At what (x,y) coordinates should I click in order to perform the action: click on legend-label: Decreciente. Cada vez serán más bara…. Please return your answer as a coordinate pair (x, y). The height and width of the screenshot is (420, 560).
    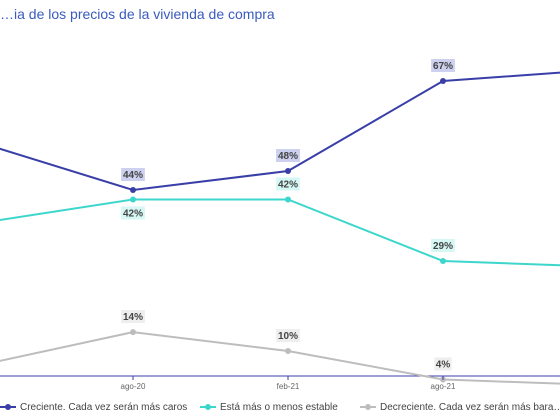
    Looking at the image, I should click on (470, 407).